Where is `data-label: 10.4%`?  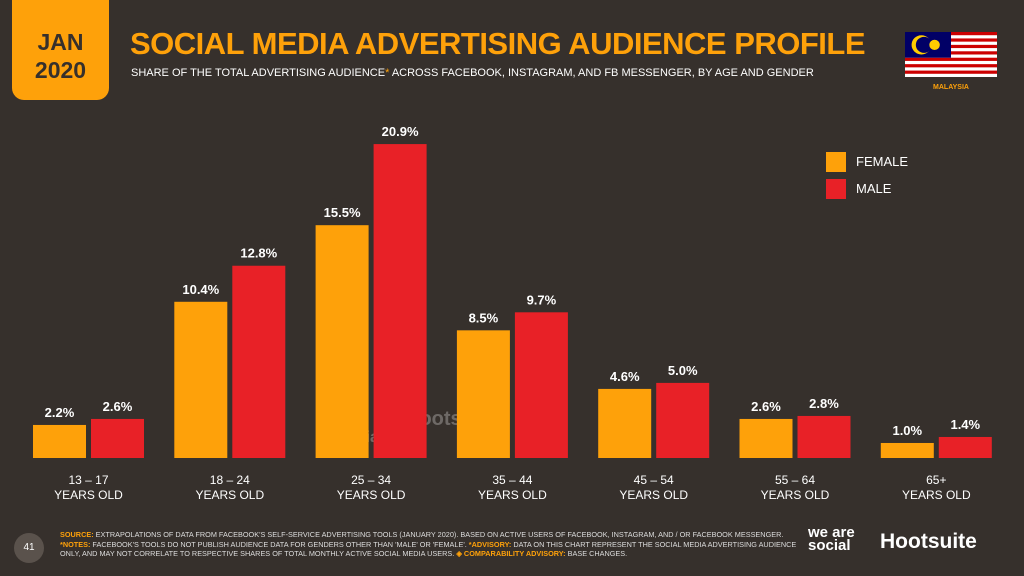 data-label: 10.4% is located at coordinates (200, 289).